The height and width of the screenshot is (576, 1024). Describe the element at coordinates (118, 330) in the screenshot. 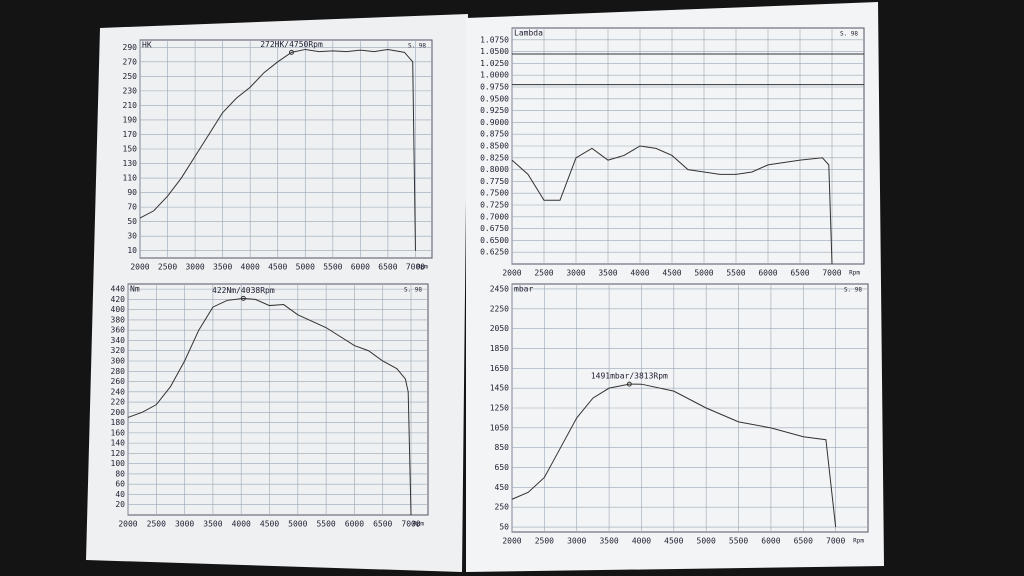

I see `y-tick-label: 360` at that location.